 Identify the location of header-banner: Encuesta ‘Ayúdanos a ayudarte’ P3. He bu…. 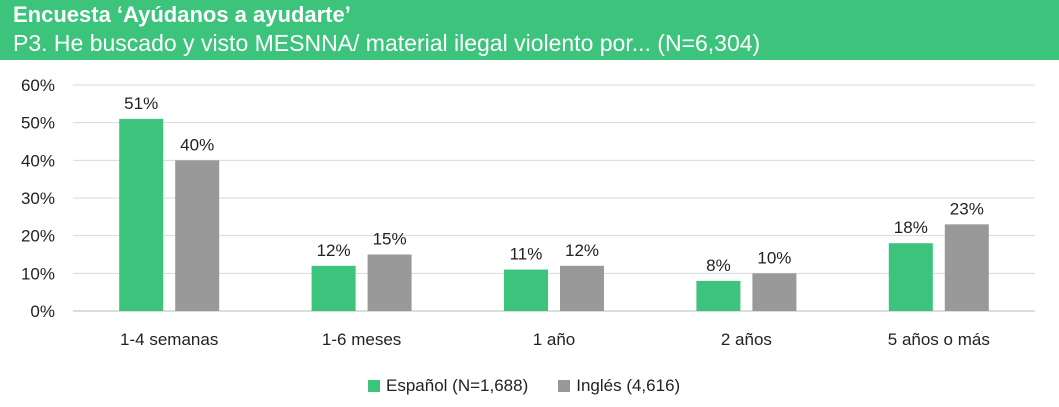
(529, 30).